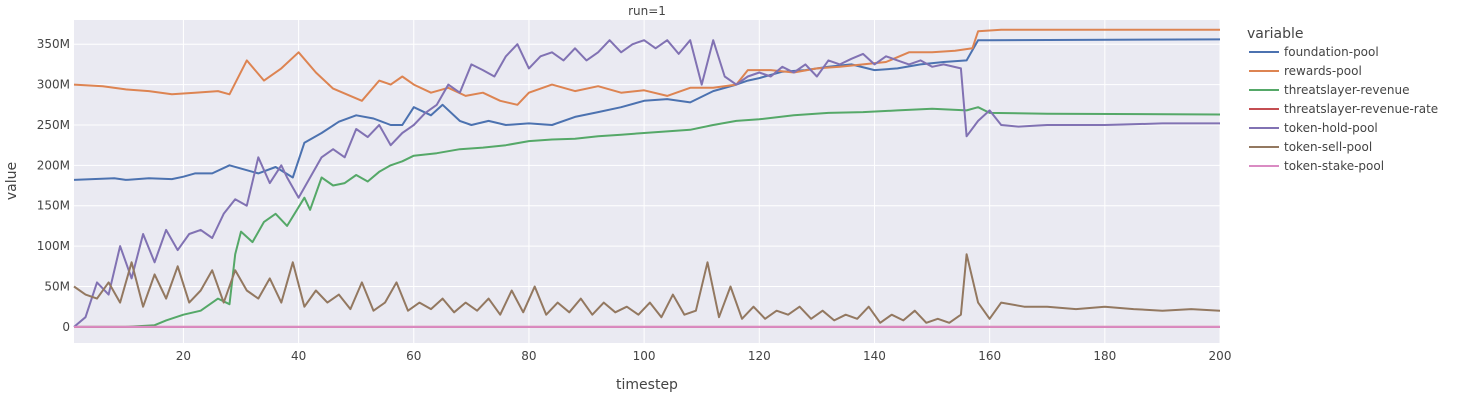  What do you see at coordinates (1323, 71) in the screenshot?
I see `legend-label: rewards-pool` at bounding box center [1323, 71].